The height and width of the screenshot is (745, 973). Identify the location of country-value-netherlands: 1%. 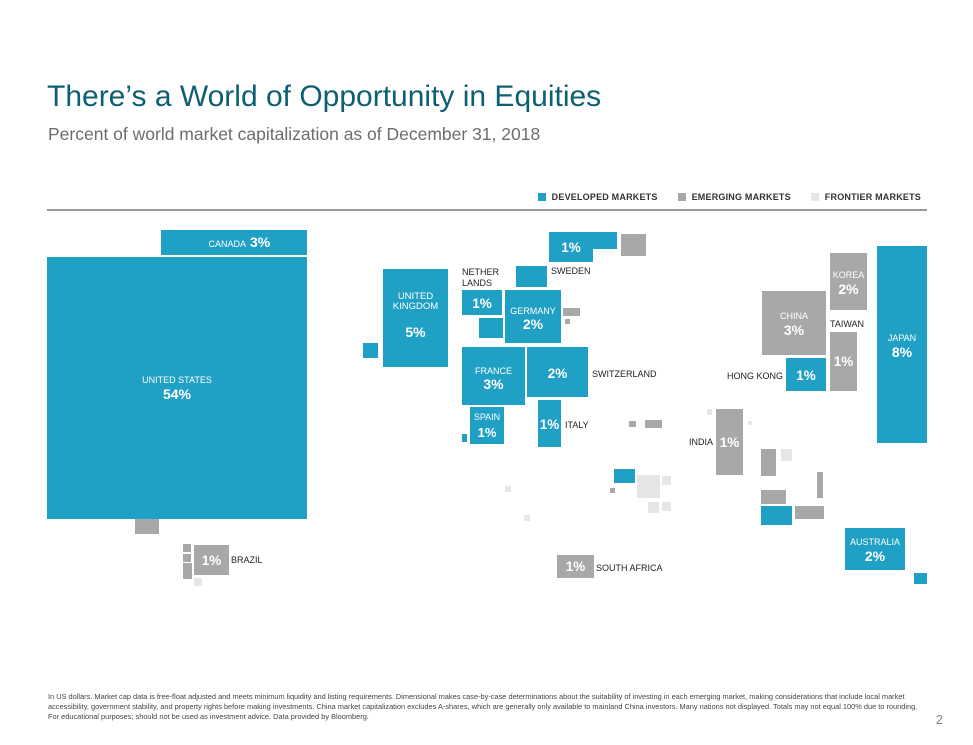
(482, 303).